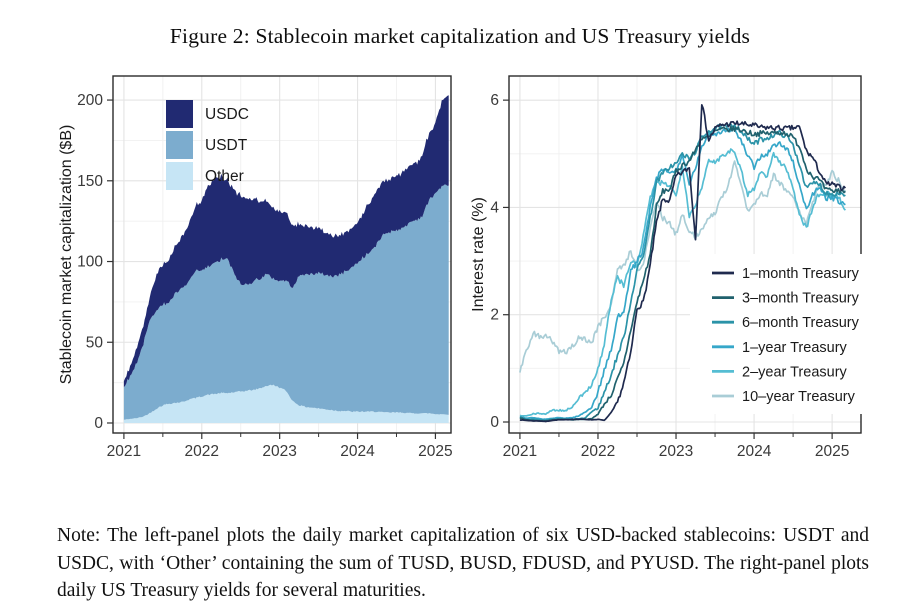  Describe the element at coordinates (795, 372) in the screenshot. I see `legend-label-2-year-treasury: 2–year Treasury` at that location.